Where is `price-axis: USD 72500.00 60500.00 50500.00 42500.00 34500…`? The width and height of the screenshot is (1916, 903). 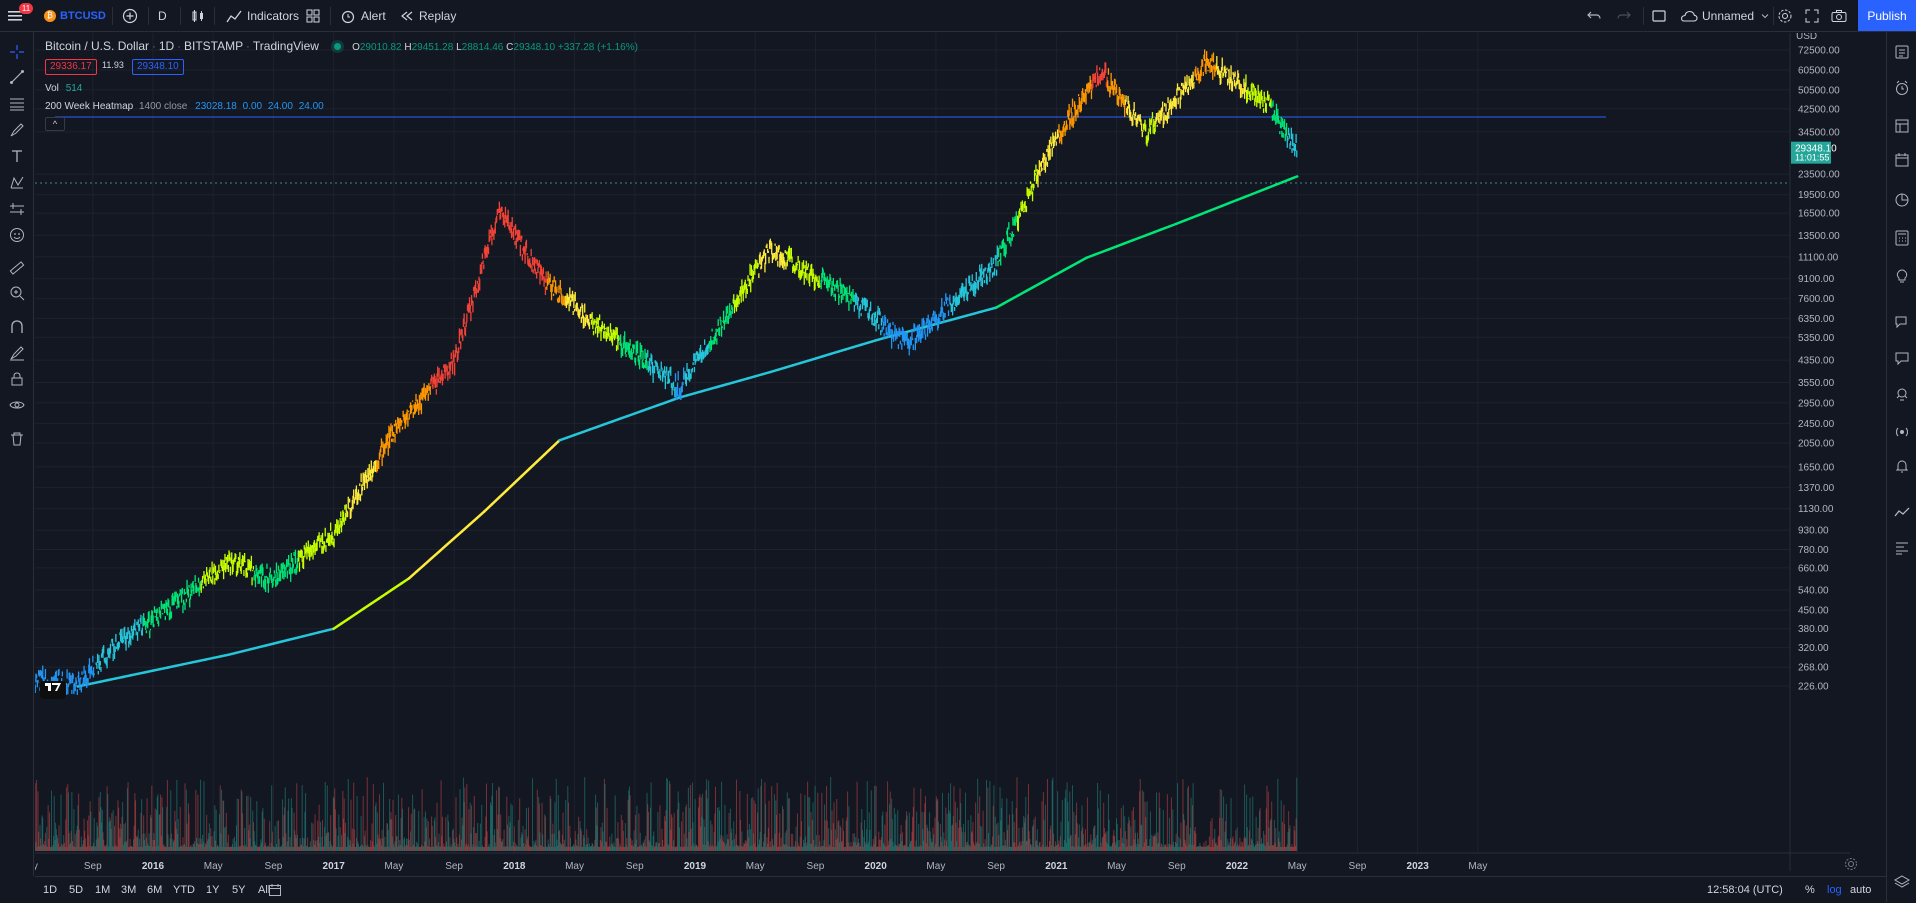
price-axis: USD 72500.00 60500.00 50500.00 42500.00 34500… is located at coordinates (1815, 362).